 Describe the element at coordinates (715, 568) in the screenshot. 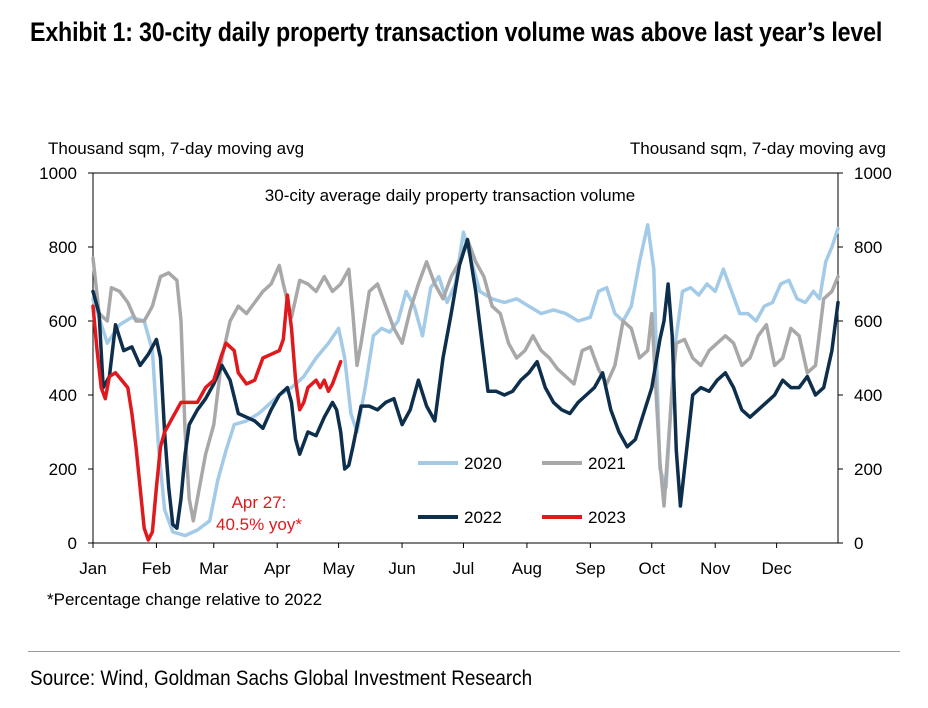

I see `x-tick-label: Nov` at that location.